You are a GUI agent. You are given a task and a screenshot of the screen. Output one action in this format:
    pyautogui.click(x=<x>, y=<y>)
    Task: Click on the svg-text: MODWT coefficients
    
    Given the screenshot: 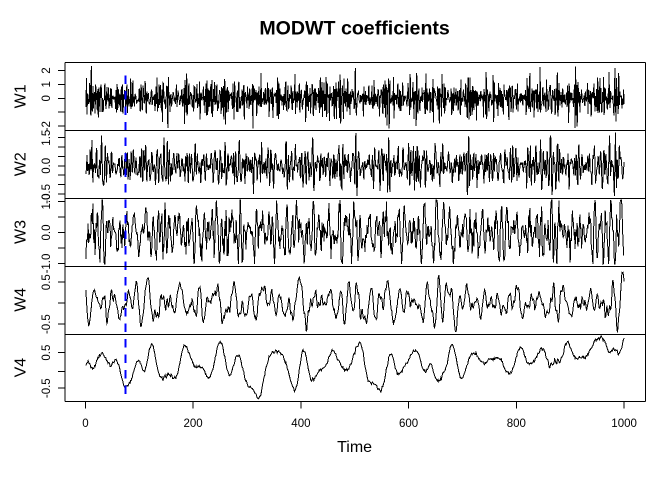 What is the action you would take?
    pyautogui.click(x=354, y=29)
    